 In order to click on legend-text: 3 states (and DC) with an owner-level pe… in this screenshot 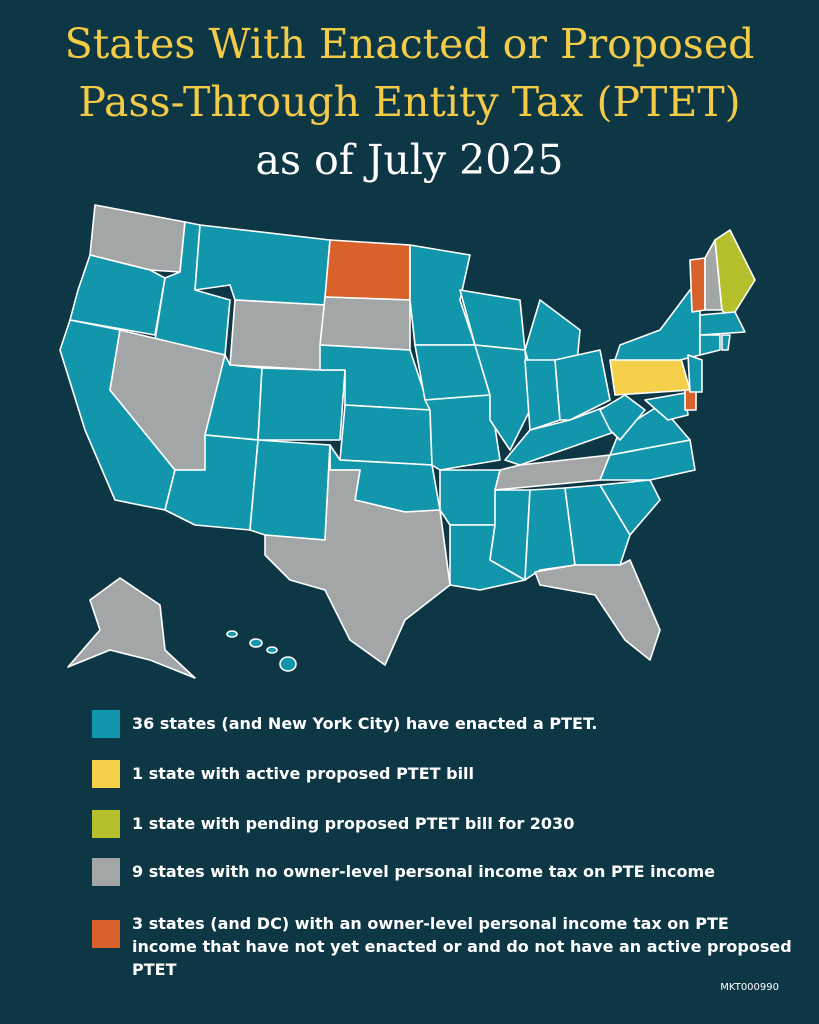, I will do `click(462, 946)`.